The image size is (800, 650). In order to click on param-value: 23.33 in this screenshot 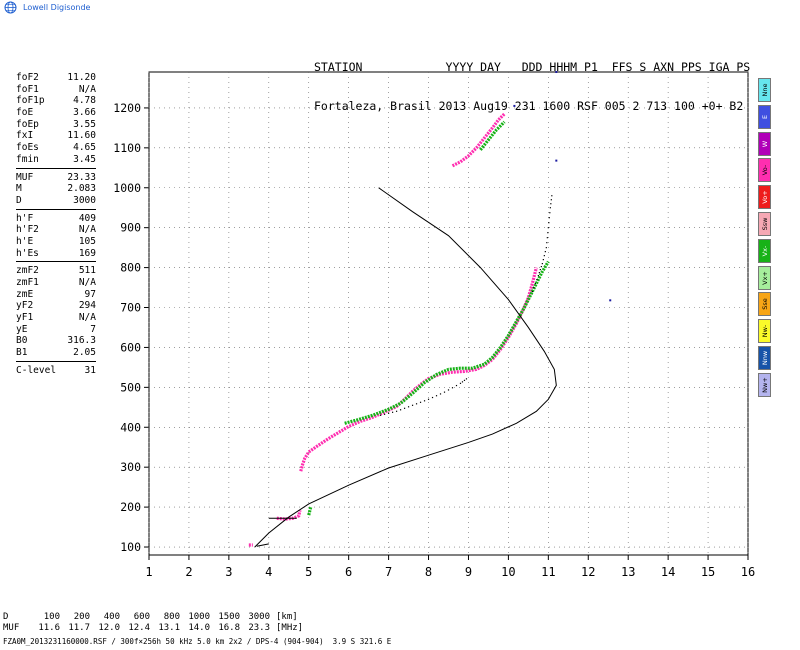, I will do `click(81, 177)`.